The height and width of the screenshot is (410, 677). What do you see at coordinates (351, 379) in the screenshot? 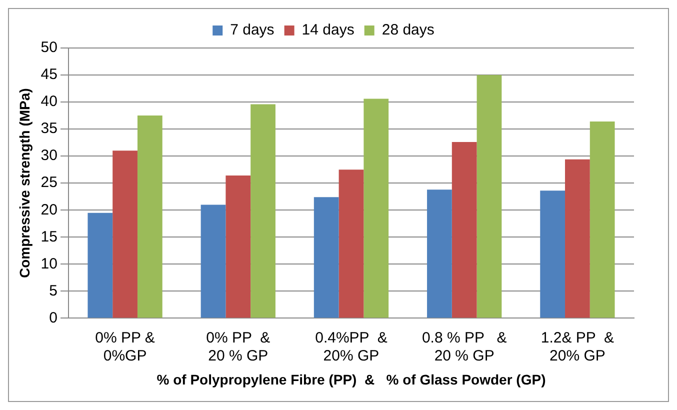
I see `x-axis-title: % of Polypropylene Fibre (PP) & % of Glass Powder (GP)` at bounding box center [351, 379].